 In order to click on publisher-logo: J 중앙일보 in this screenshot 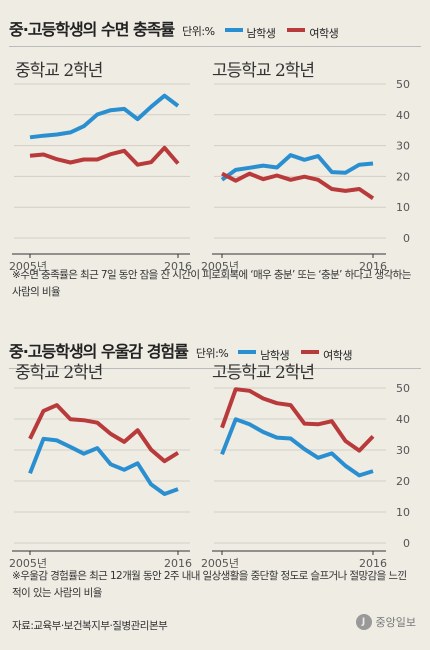, I will do `click(385, 622)`.